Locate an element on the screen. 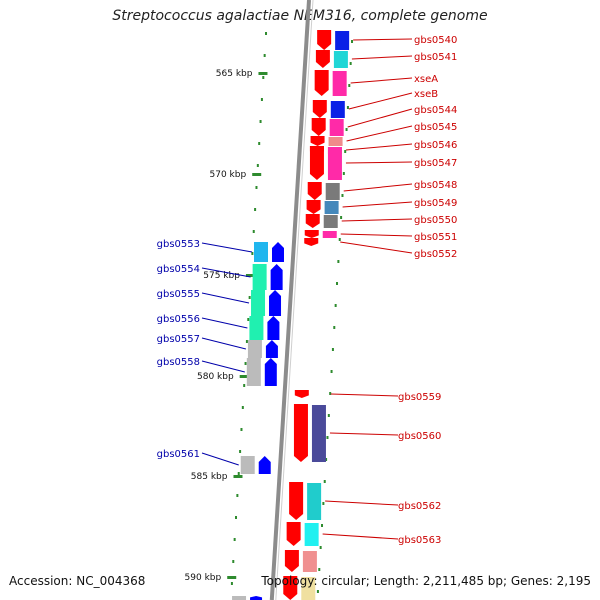 The image size is (600, 600). reverse-gene-label: gbs0554 is located at coordinates (178, 269).